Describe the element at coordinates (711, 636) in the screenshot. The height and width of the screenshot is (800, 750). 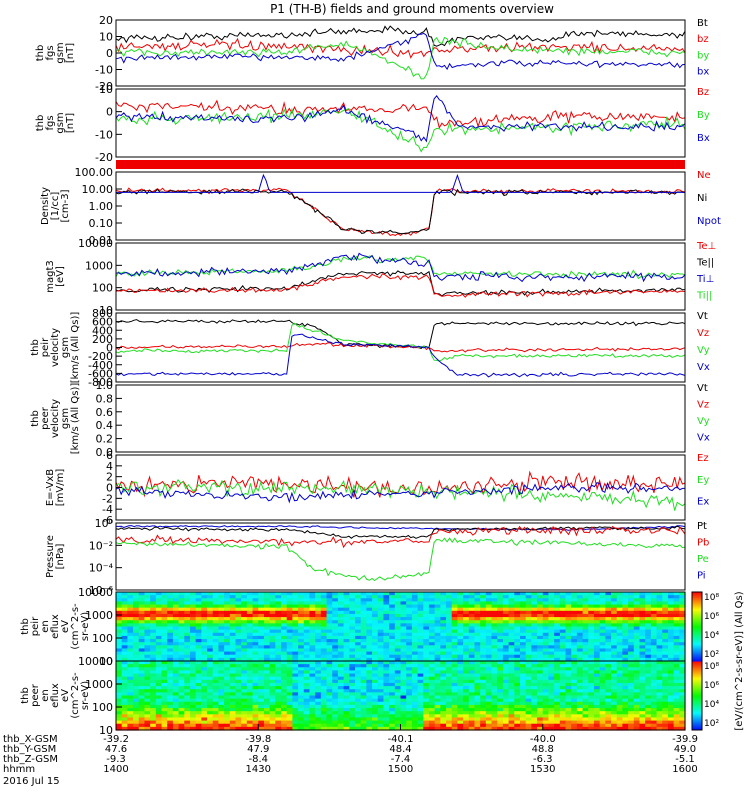
I see `colorbar-tick: 10⁴` at that location.